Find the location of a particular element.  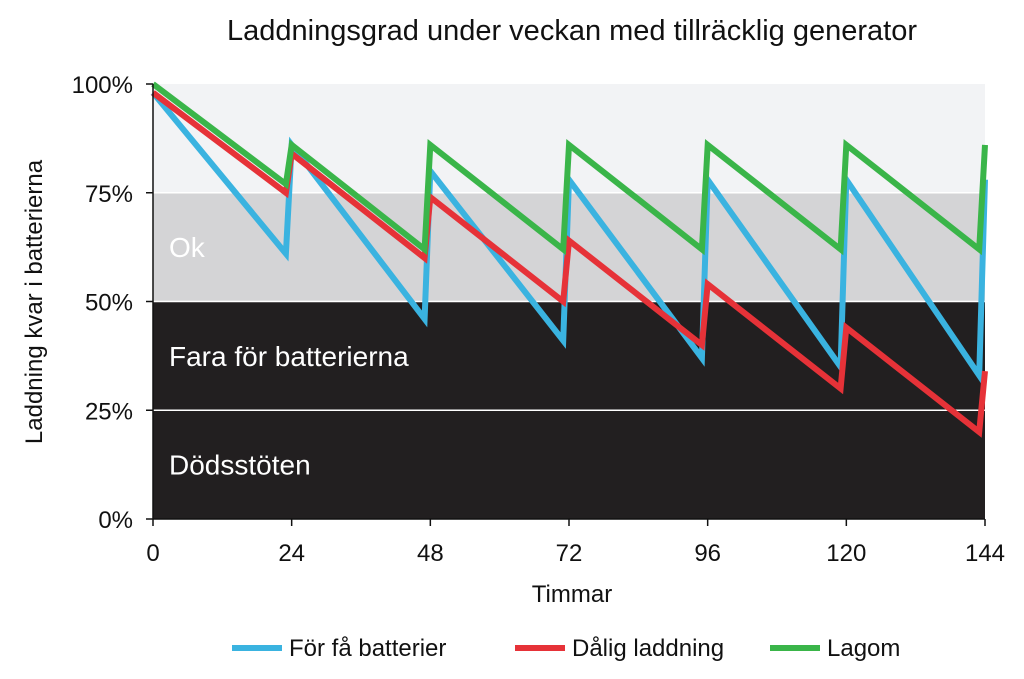

zone-label-1: Ok is located at coordinates (187, 247).